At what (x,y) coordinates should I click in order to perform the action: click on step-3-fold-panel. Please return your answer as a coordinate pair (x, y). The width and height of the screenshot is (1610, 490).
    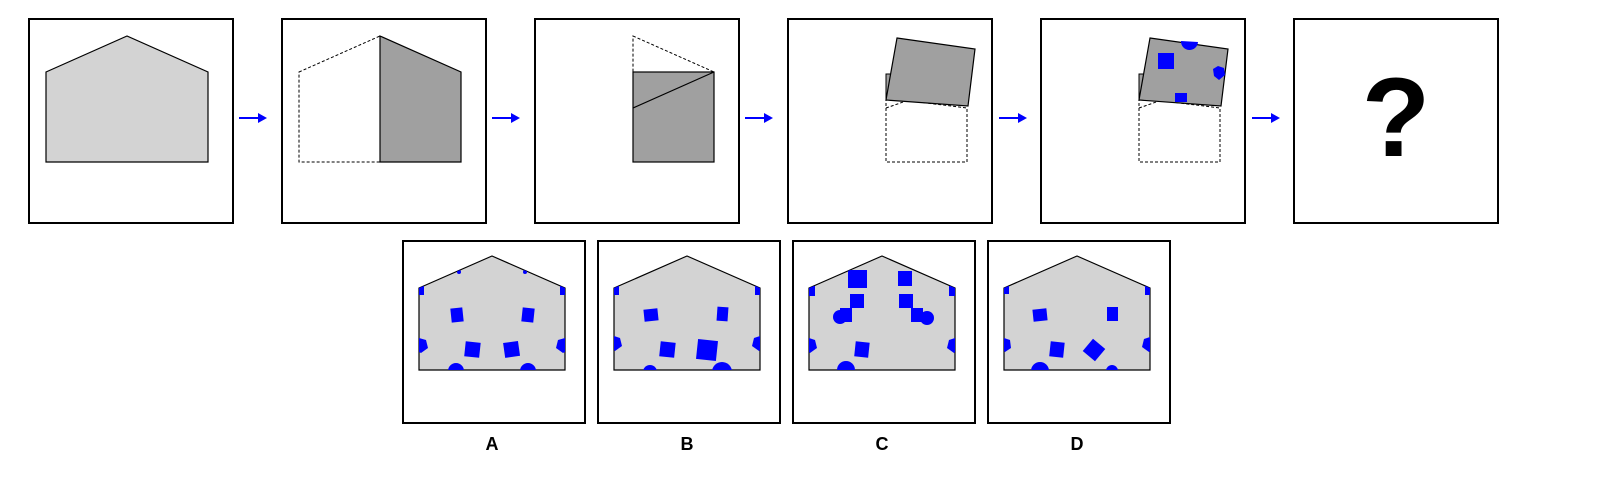
    Looking at the image, I should click on (637, 121).